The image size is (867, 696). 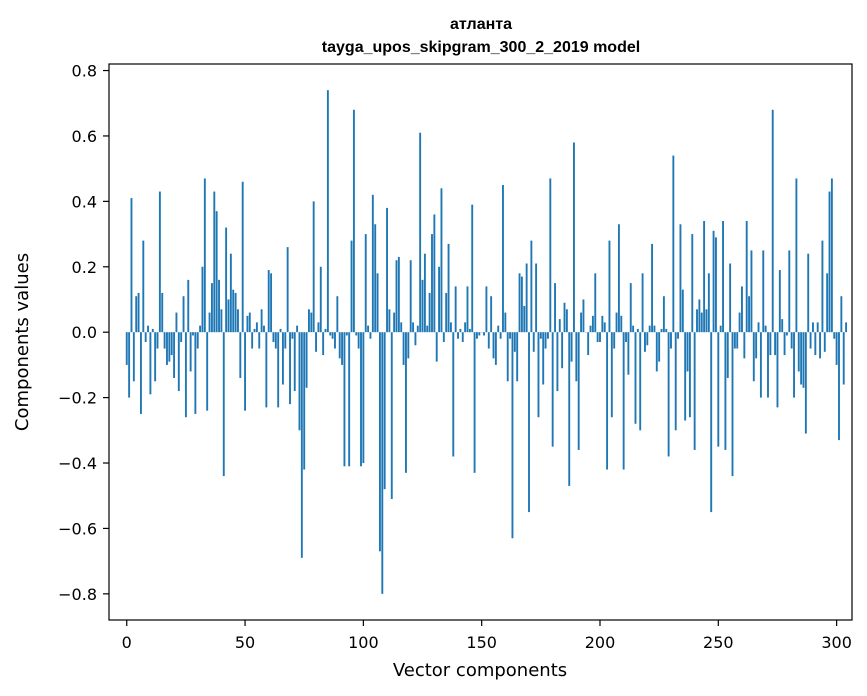 What do you see at coordinates (363, 642) in the screenshot?
I see `x-tick-label: 100` at bounding box center [363, 642].